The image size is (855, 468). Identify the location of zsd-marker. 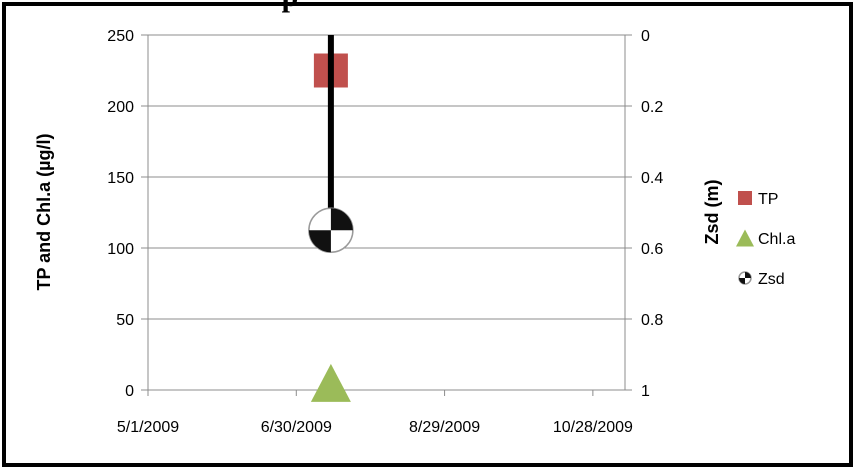
(331, 230).